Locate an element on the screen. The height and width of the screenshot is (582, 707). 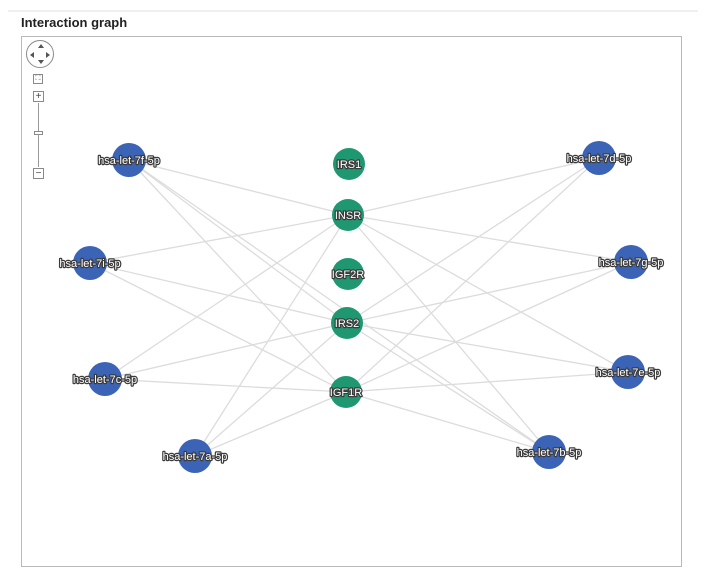
node-hsa-let-7d-5p: hsa-let-7d-5p is located at coordinates (599, 158).